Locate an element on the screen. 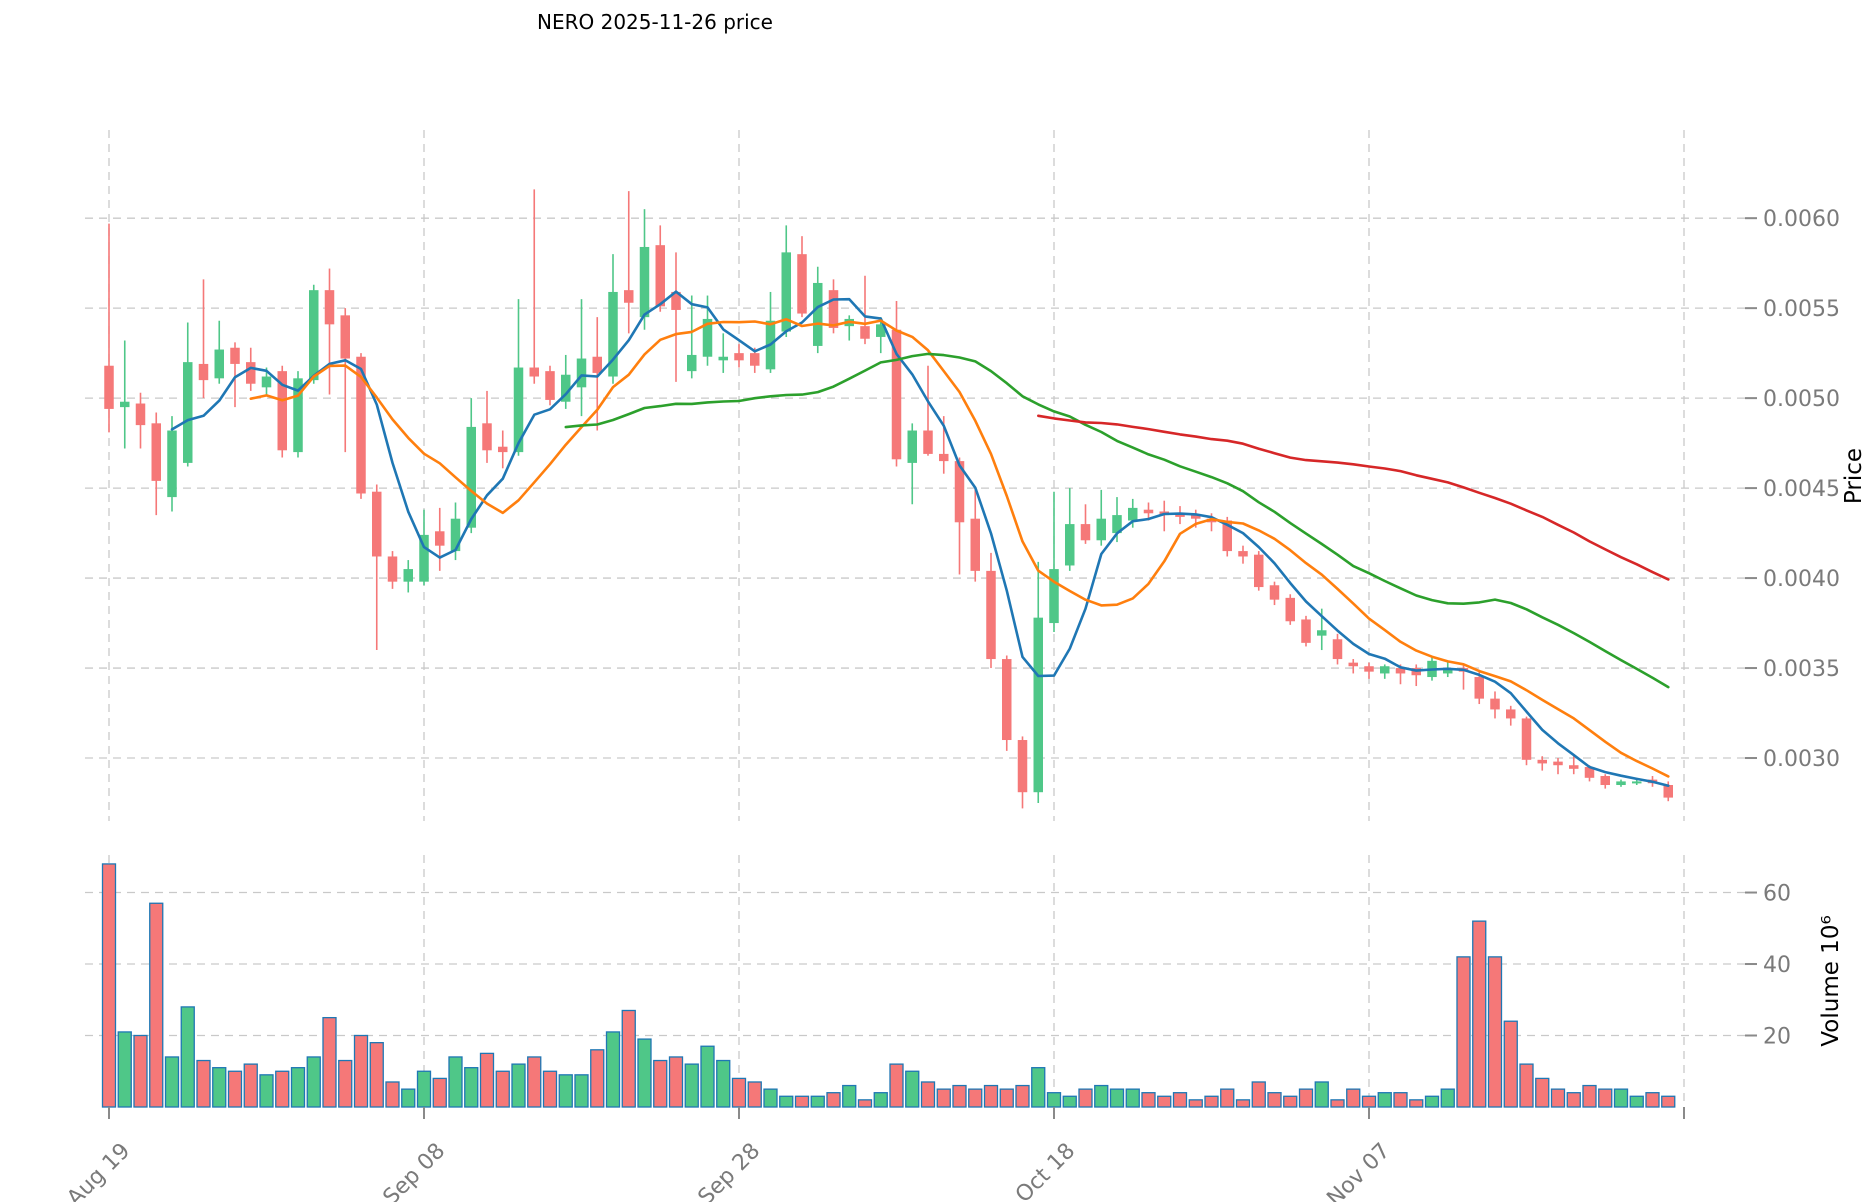 The image size is (1873, 1202). price-tick-label: 0.0055 is located at coordinates (1801, 309).